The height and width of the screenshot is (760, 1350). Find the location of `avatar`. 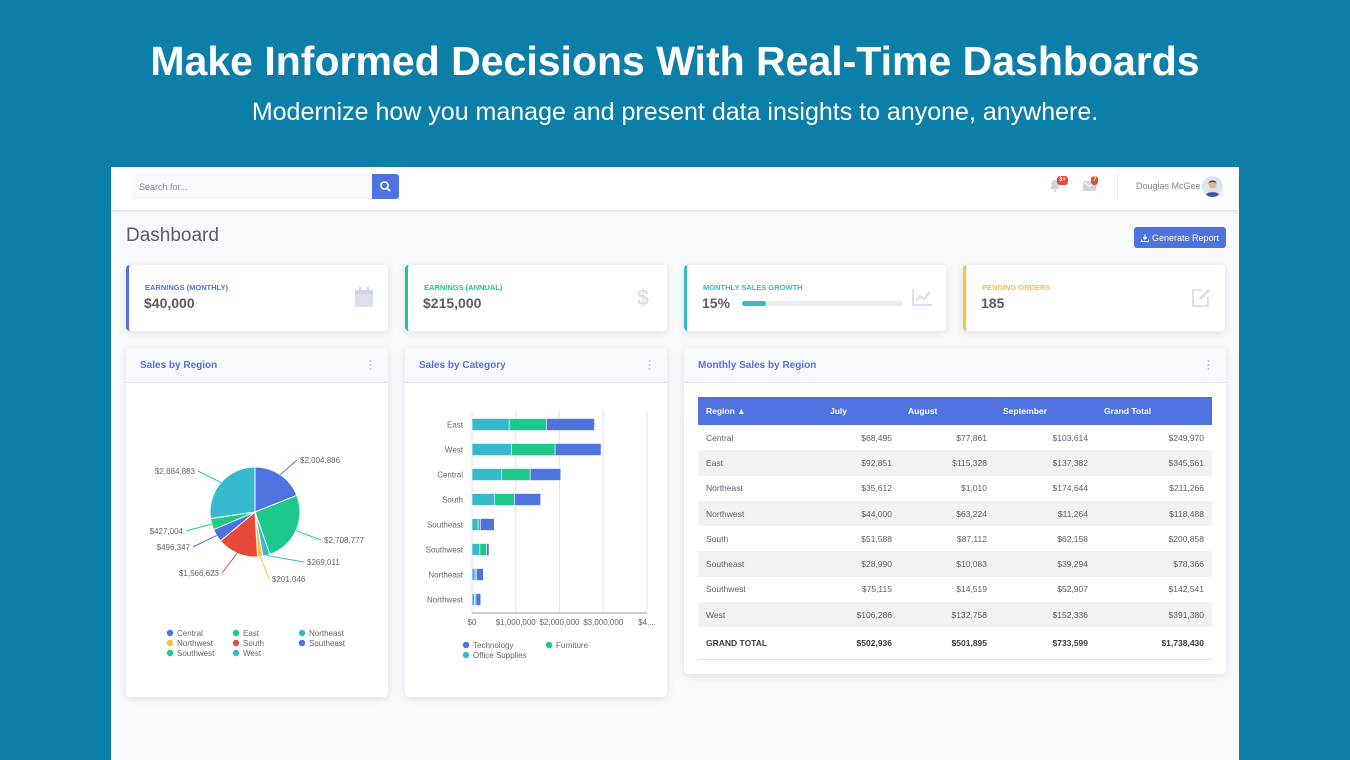

avatar is located at coordinates (1212, 186).